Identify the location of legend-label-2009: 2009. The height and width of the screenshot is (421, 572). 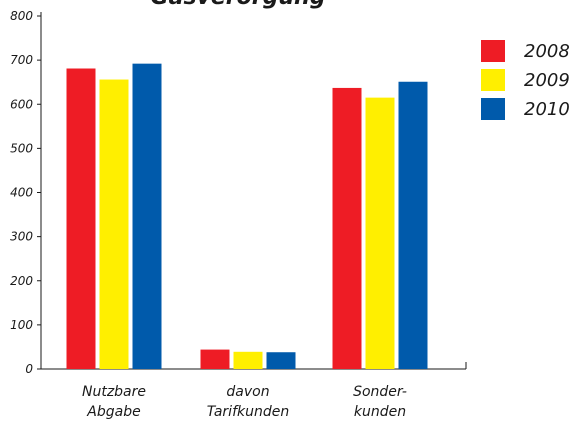
(547, 80).